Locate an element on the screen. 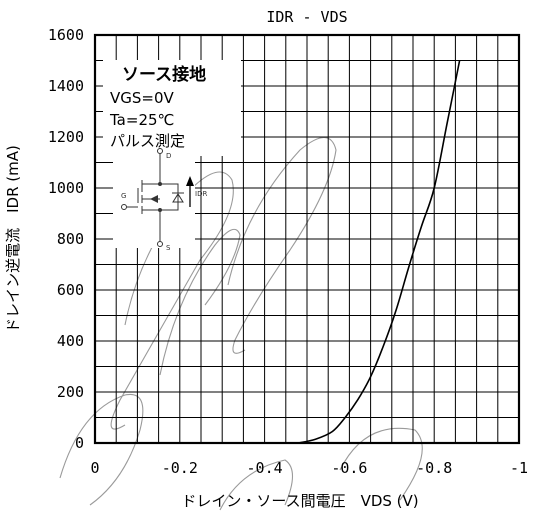 Image resolution: width=537 pixels, height=518 pixels. y-tick-label: 0 is located at coordinates (79, 443).